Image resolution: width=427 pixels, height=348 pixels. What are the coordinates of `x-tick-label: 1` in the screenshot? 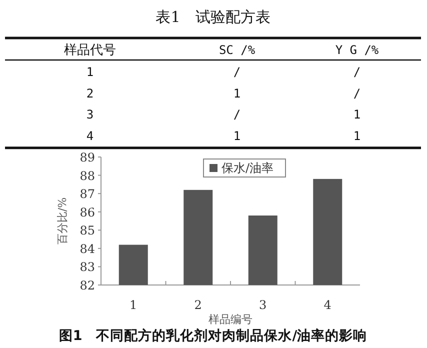 It's located at (134, 305).